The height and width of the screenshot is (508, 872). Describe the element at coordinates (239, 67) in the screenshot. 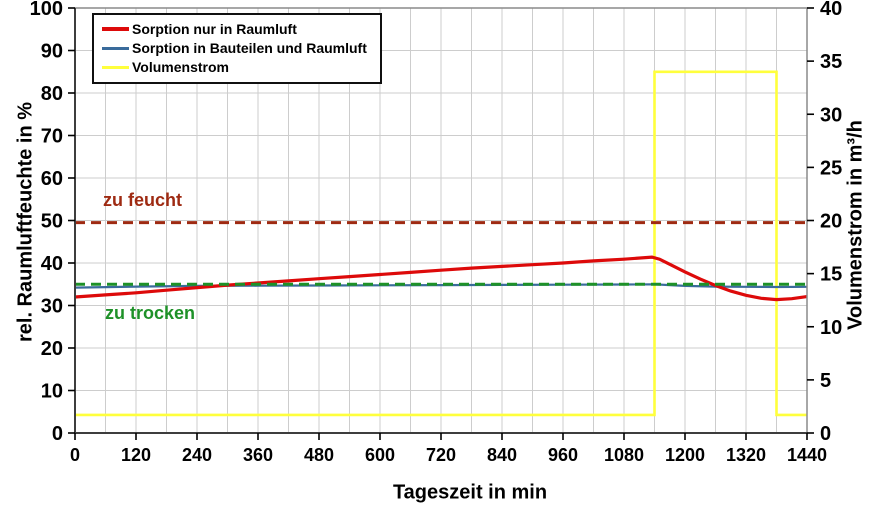

I see `legend-item: Volumenstrom` at that location.